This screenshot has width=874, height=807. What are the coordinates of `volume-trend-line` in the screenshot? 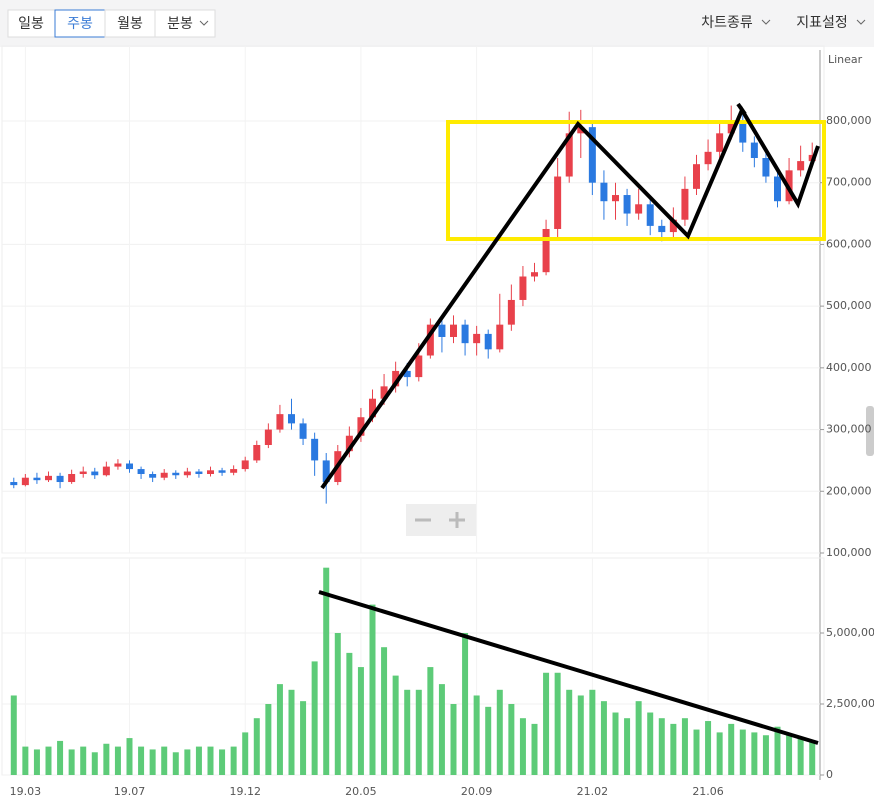 It's located at (568, 667).